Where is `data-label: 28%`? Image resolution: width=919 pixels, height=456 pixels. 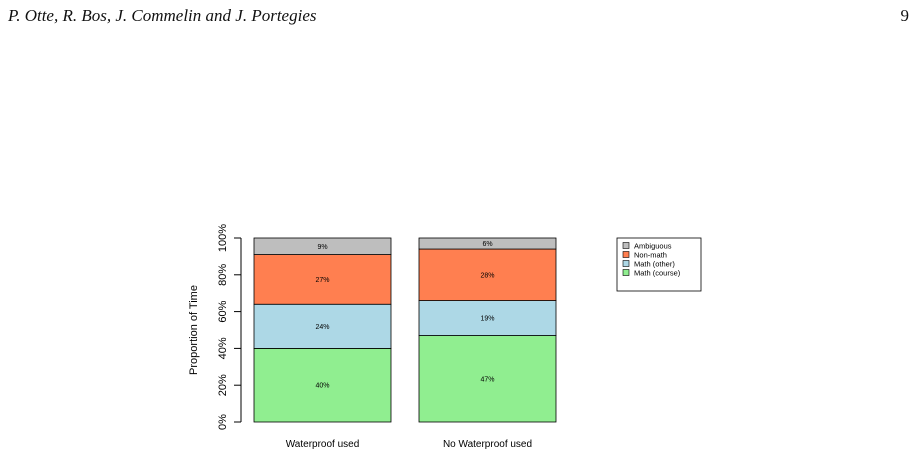
data-label: 28% is located at coordinates (487, 275).